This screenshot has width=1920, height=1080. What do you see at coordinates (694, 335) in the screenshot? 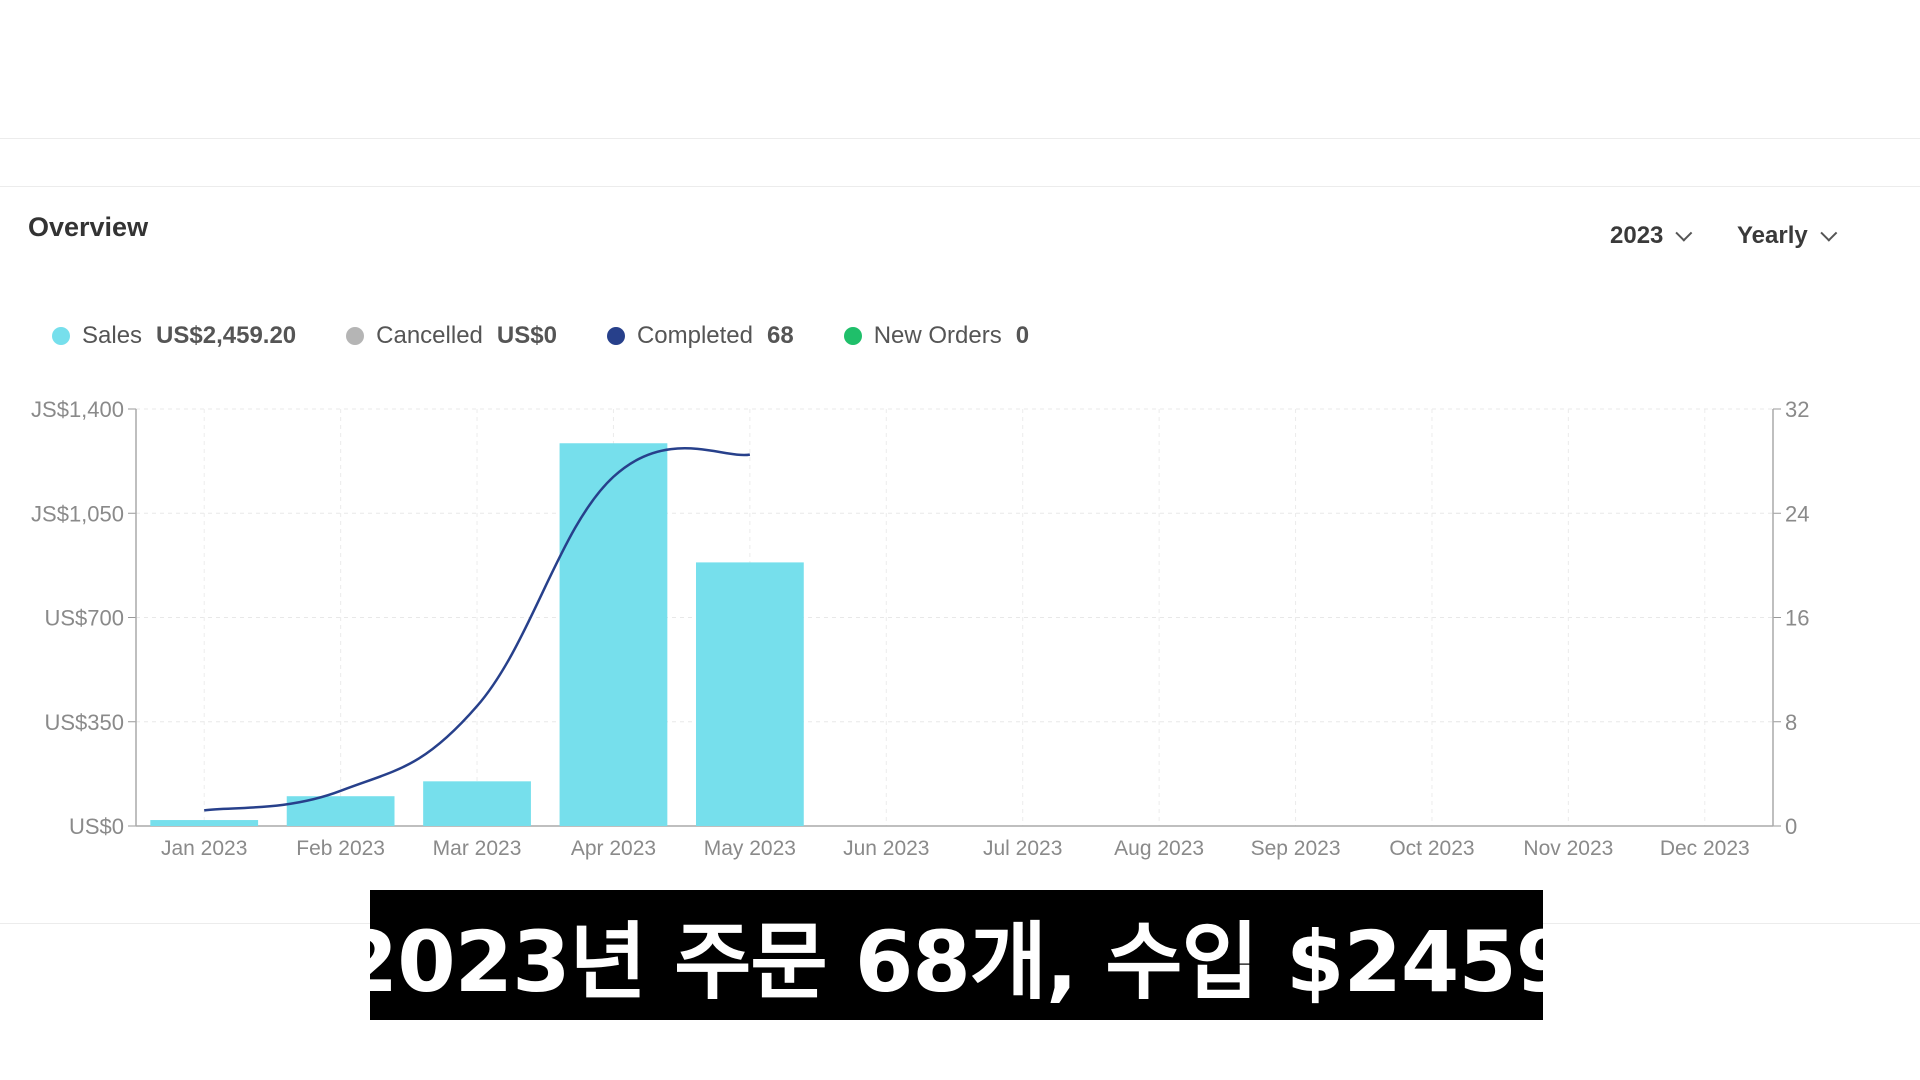
I see `legend-label: Completed` at bounding box center [694, 335].